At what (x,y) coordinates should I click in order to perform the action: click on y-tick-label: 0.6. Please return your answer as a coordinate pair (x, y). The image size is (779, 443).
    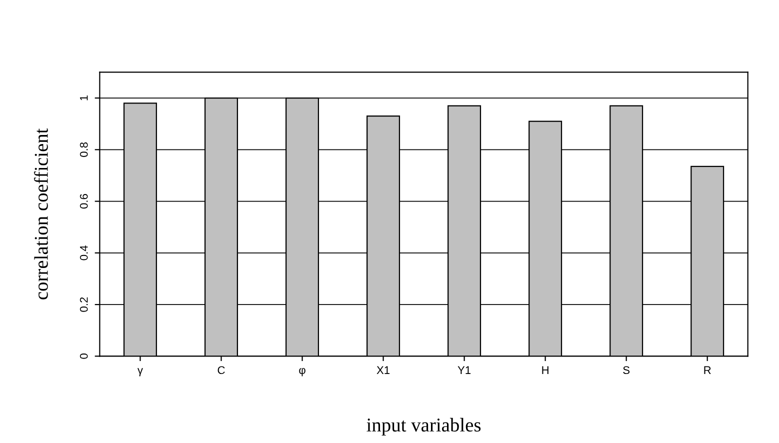
    Looking at the image, I should click on (84, 201).